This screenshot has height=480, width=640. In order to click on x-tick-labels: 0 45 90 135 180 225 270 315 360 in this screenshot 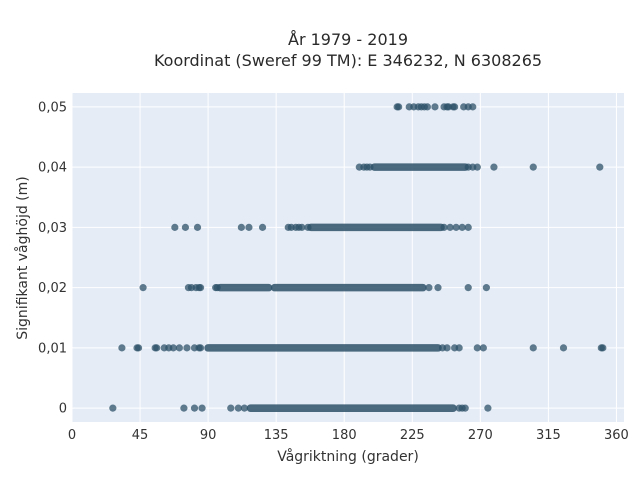, I will do `click(348, 435)`.